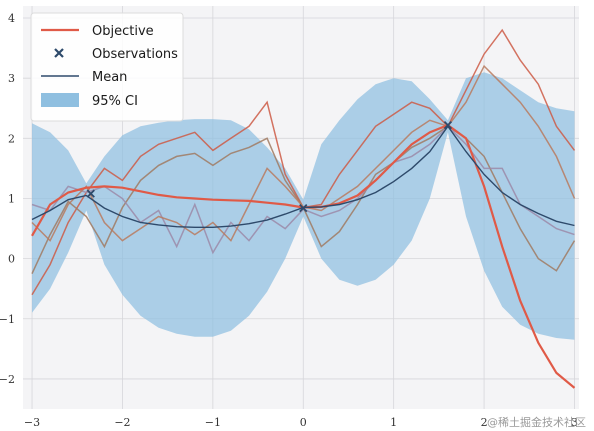  What do you see at coordinates (11, 198) in the screenshot?
I see `y-tick-label: 1` at bounding box center [11, 198].